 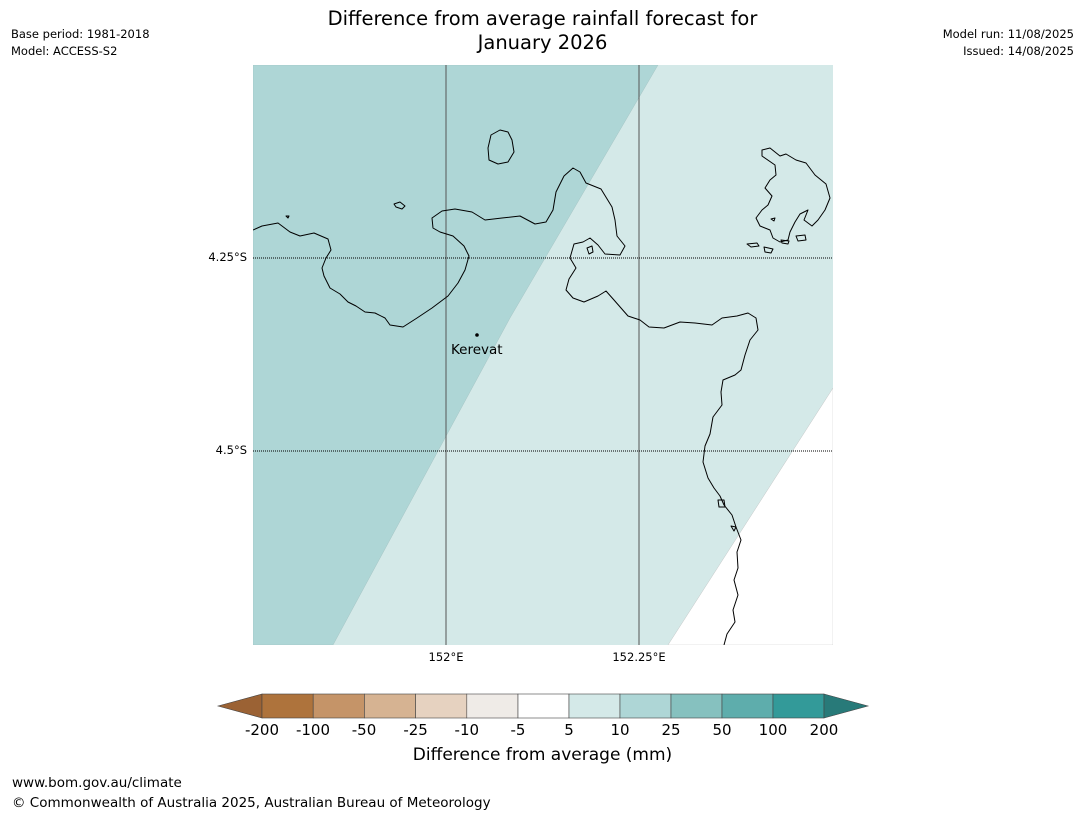 I want to click on islet-small, so click(x=399, y=205).